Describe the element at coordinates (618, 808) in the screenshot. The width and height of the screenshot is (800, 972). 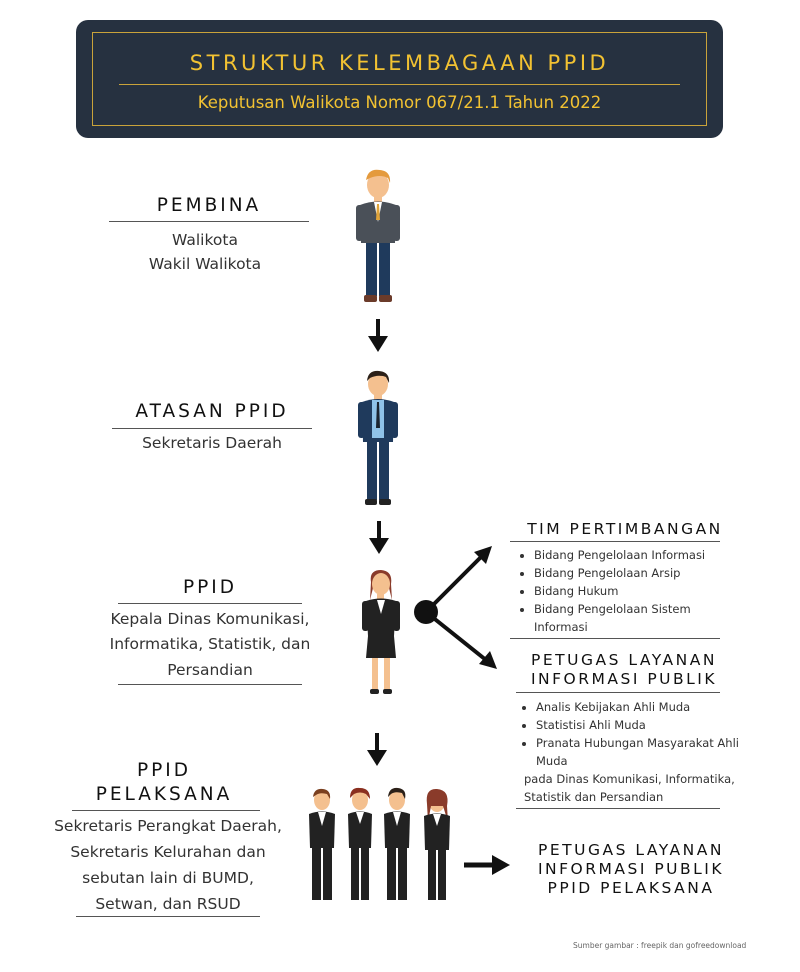
I see `petugas-bottom-divider` at that location.